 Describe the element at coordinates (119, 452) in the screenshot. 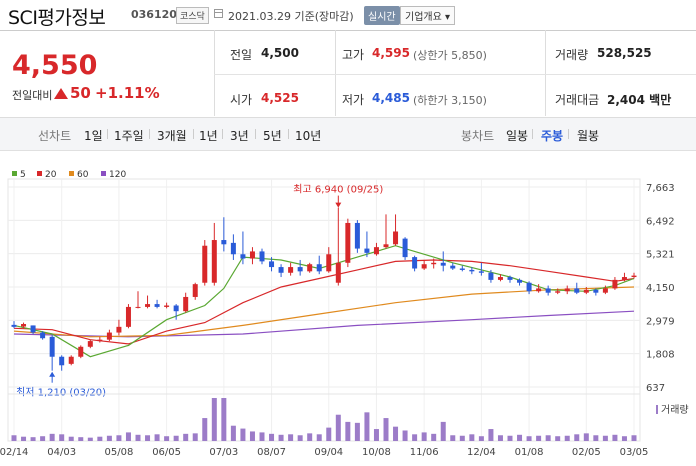

I see `x-tick-label: 05/08` at that location.